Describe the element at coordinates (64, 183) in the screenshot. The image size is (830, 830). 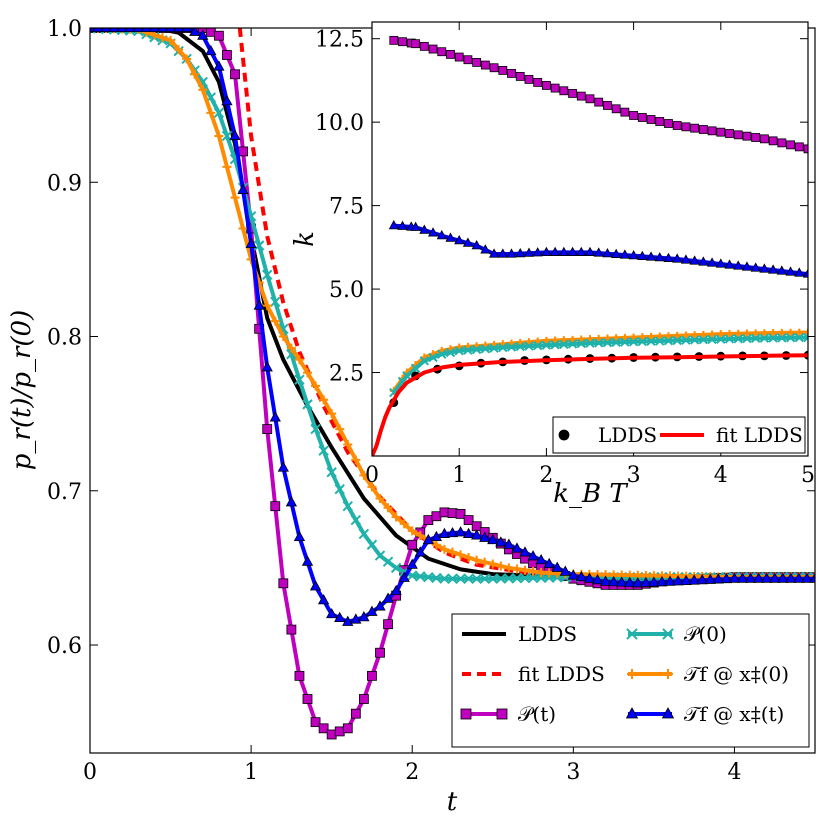
I see `main-y-tick-label: 0.9` at that location.